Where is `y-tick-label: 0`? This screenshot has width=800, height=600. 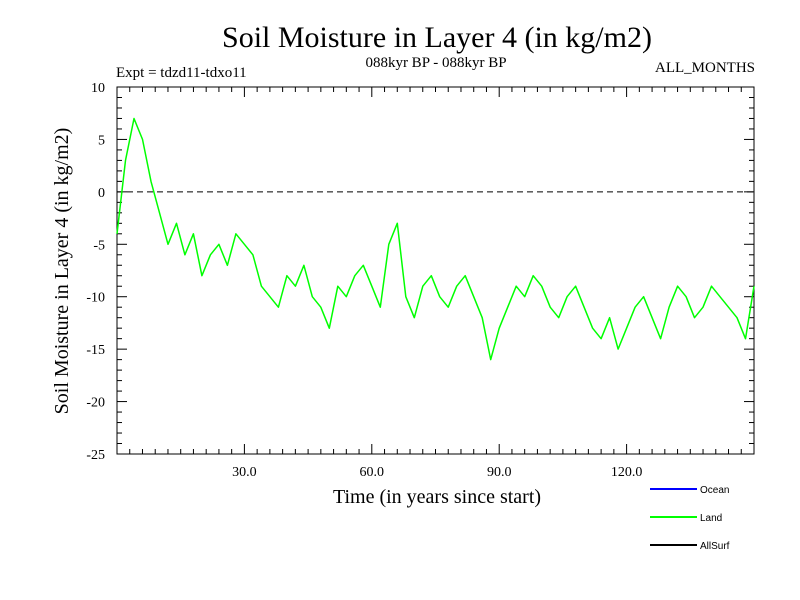 y-tick-label: 0 is located at coordinates (101, 193).